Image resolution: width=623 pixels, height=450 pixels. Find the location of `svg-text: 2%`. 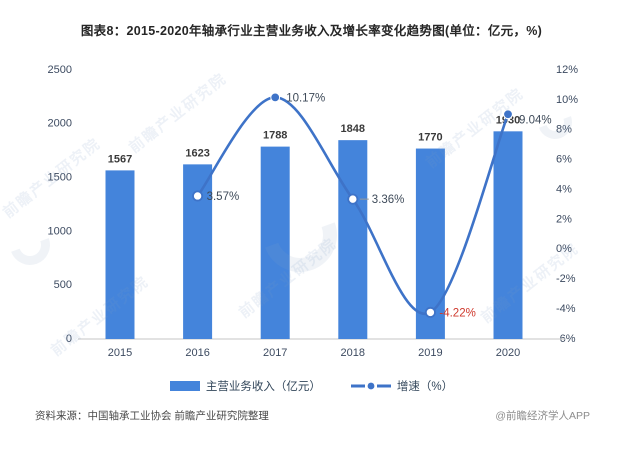

svg-text: 2% is located at coordinates (564, 219).